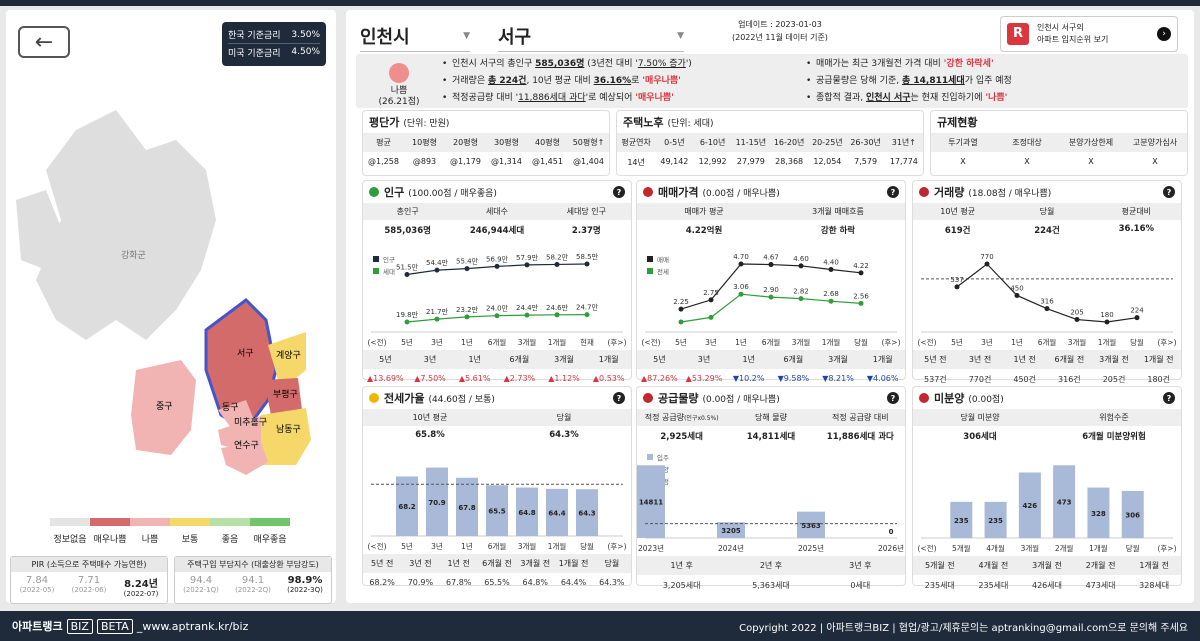 The image size is (1200, 641). What do you see at coordinates (961, 548) in the screenshot?
I see `x-tick-label: 5개월` at bounding box center [961, 548].